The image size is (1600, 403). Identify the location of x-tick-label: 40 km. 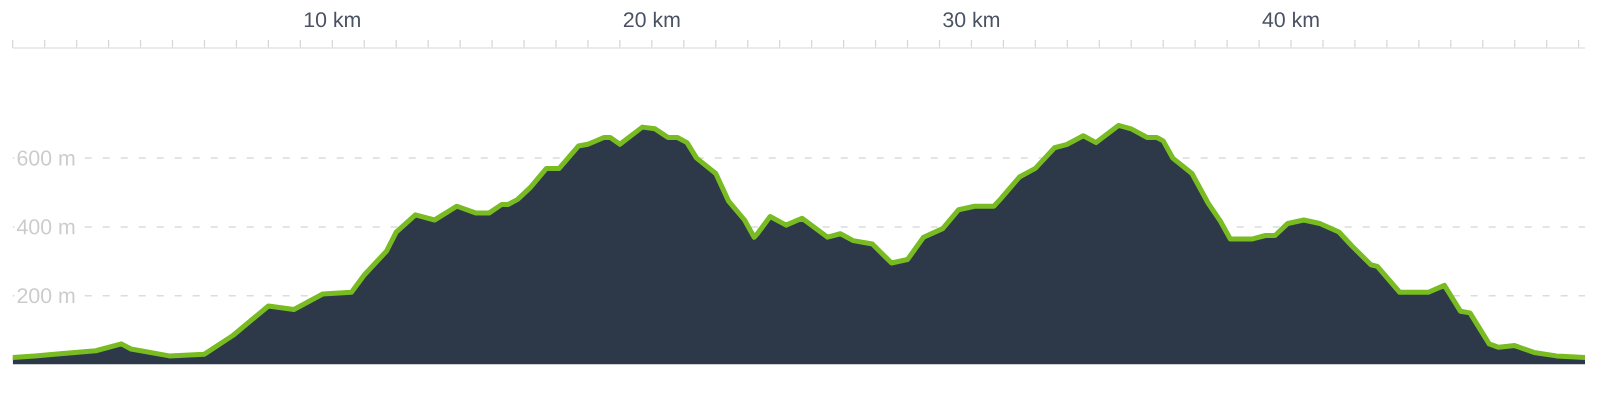
(1290, 19).